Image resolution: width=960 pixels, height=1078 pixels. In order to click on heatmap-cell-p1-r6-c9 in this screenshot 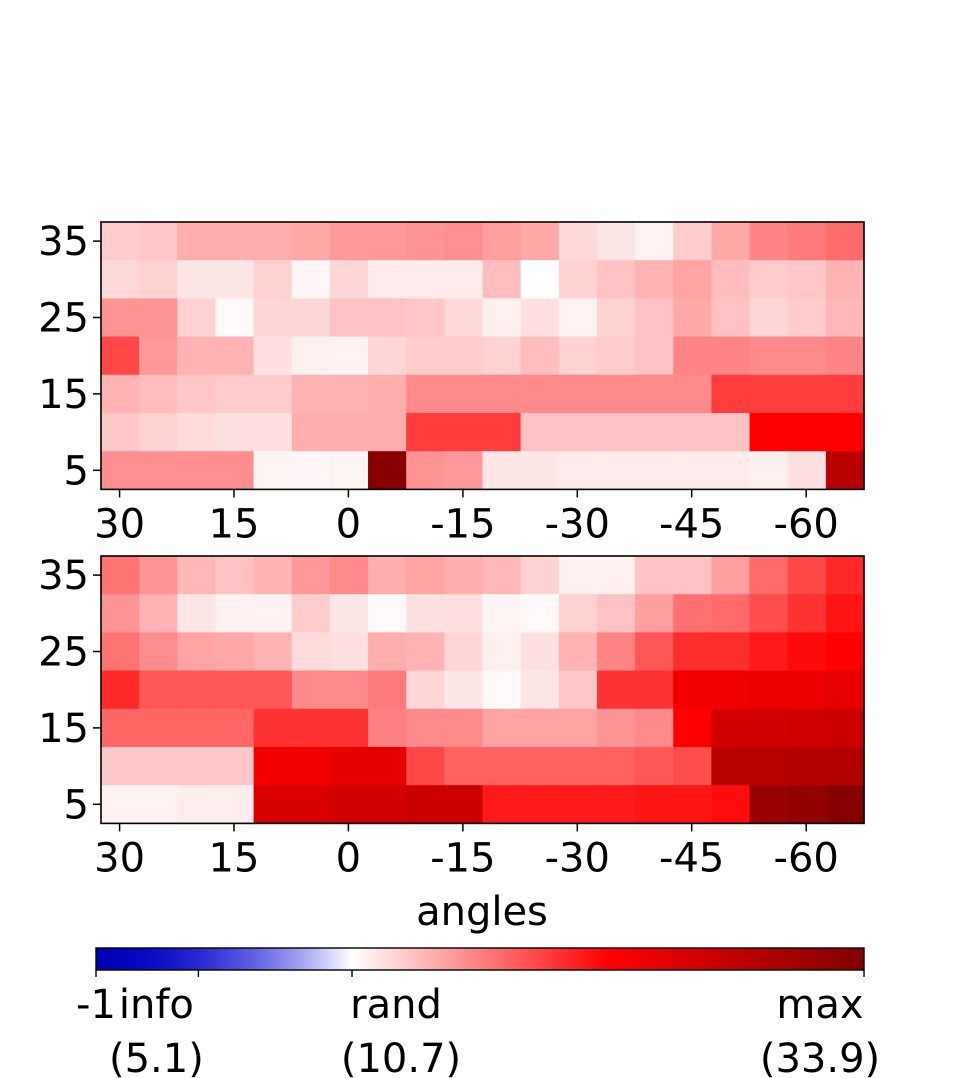, I will do `click(464, 804)`.